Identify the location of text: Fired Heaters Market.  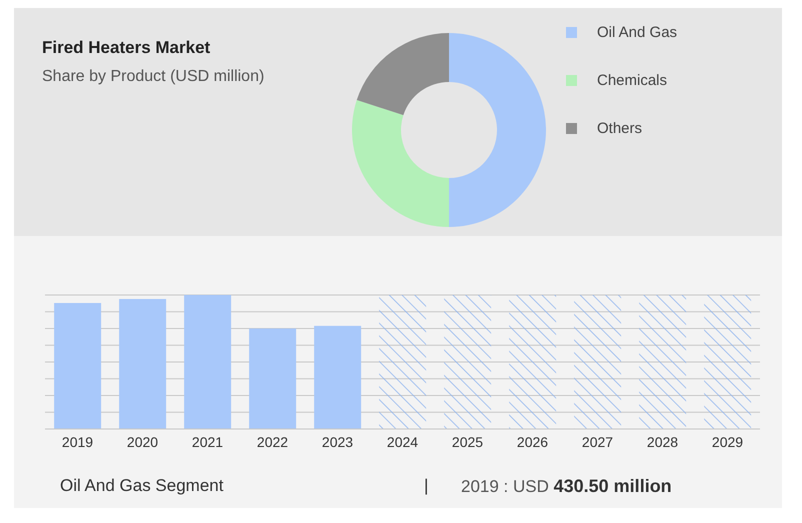
(126, 48).